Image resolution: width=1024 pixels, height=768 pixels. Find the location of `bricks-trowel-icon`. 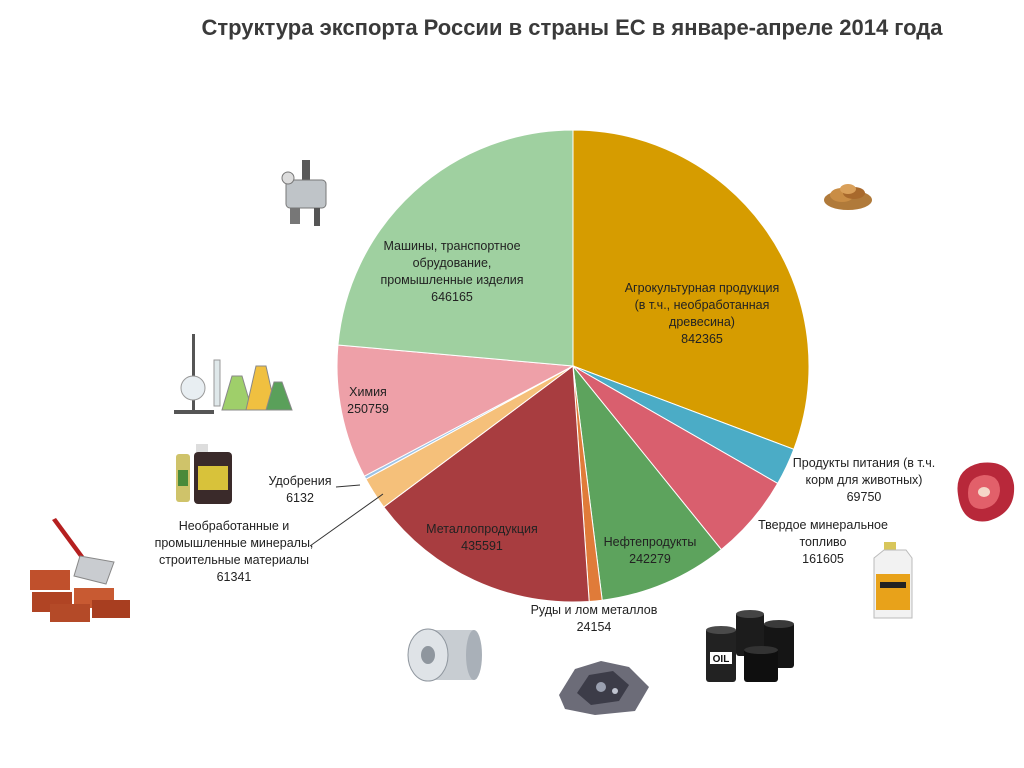

bricks-trowel-icon is located at coordinates (80, 570).